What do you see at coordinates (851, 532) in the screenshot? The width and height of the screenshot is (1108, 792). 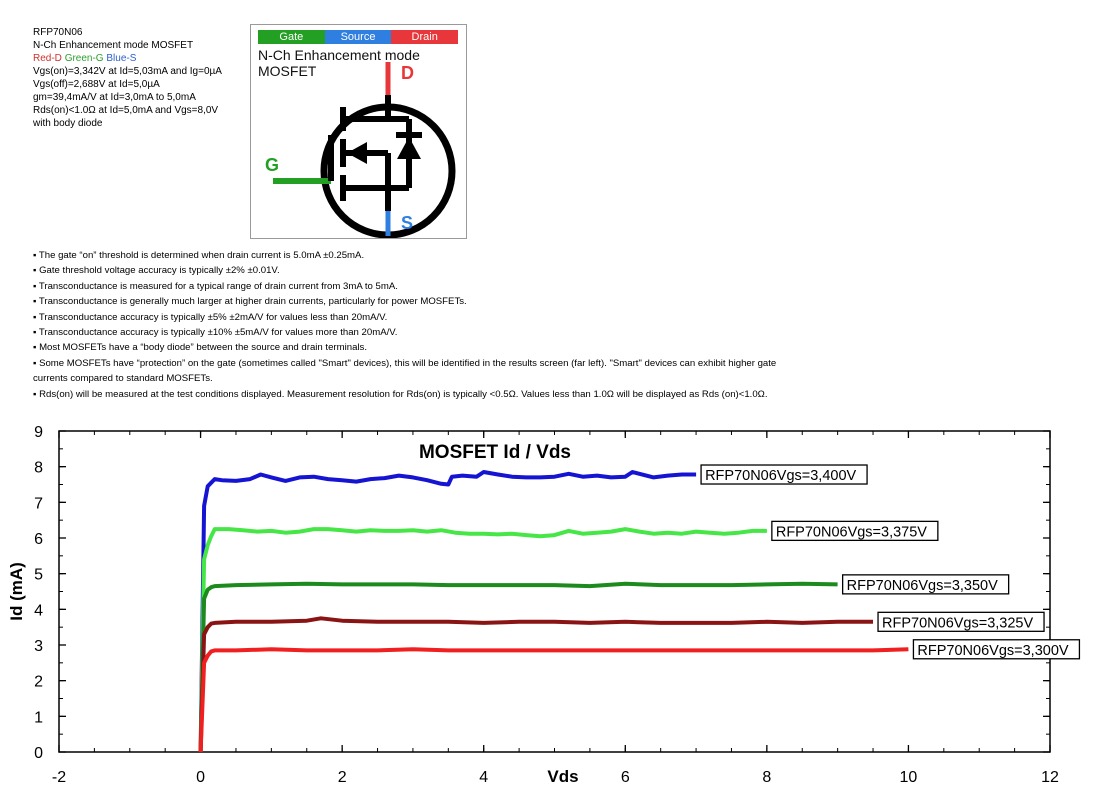 I see `series-label: RFP70N06Vgs=3,375V` at bounding box center [851, 532].